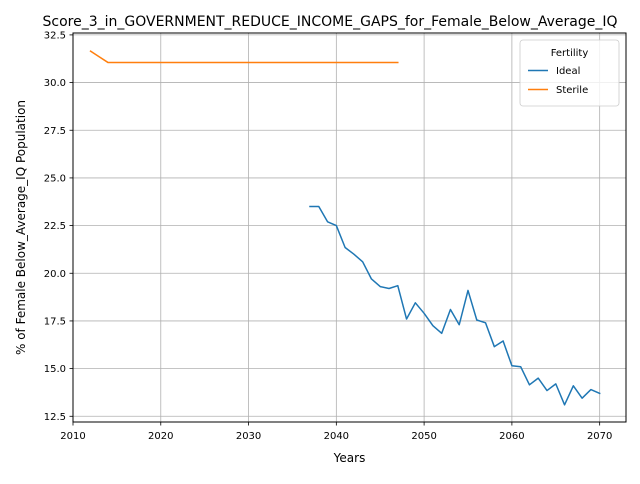  What do you see at coordinates (511, 436) in the screenshot?
I see `x-tick-label: 2060` at bounding box center [511, 436].